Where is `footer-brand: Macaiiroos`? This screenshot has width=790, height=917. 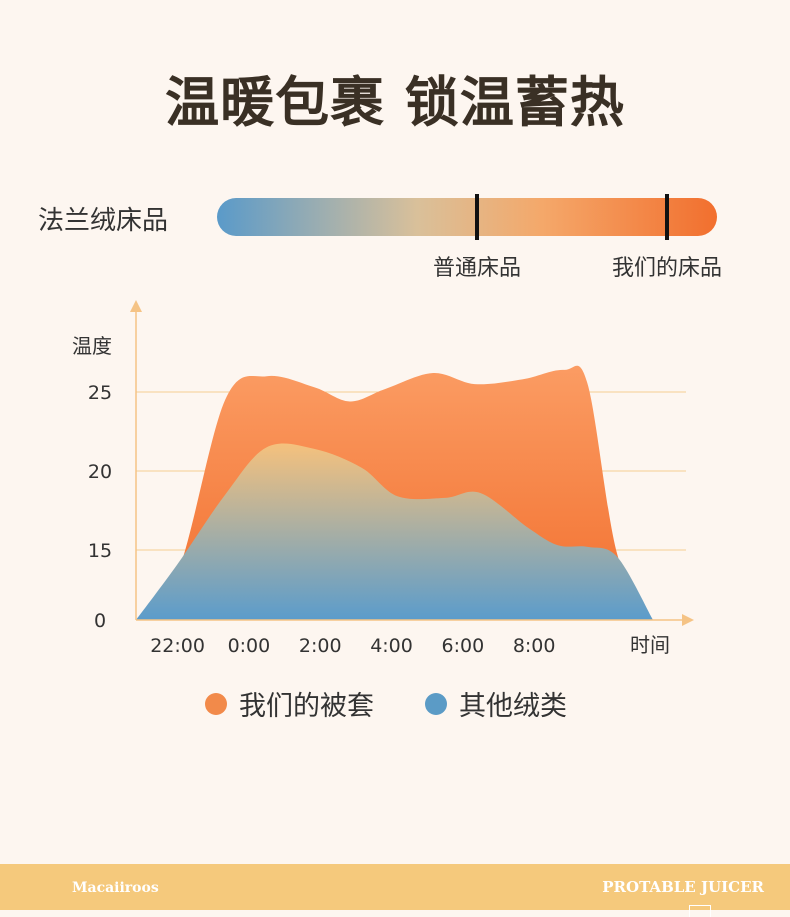 footer-brand: Macaiiroos is located at coordinates (115, 888).